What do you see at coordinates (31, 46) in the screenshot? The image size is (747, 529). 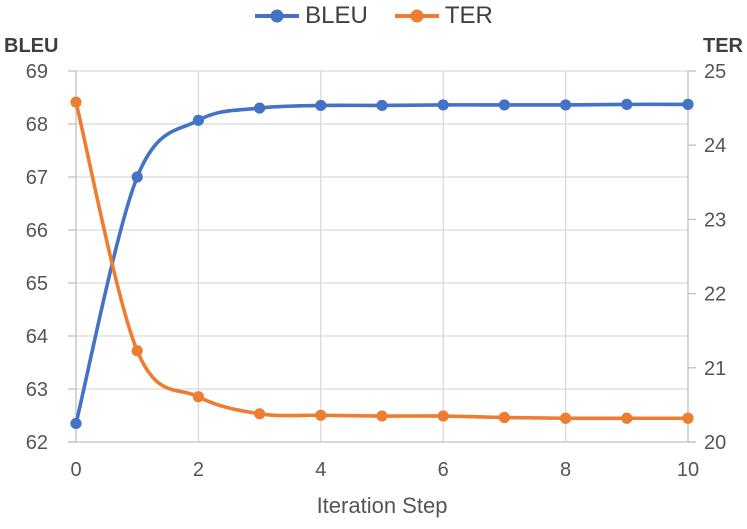 I see `left-axis-title: BLEU` at bounding box center [31, 46].